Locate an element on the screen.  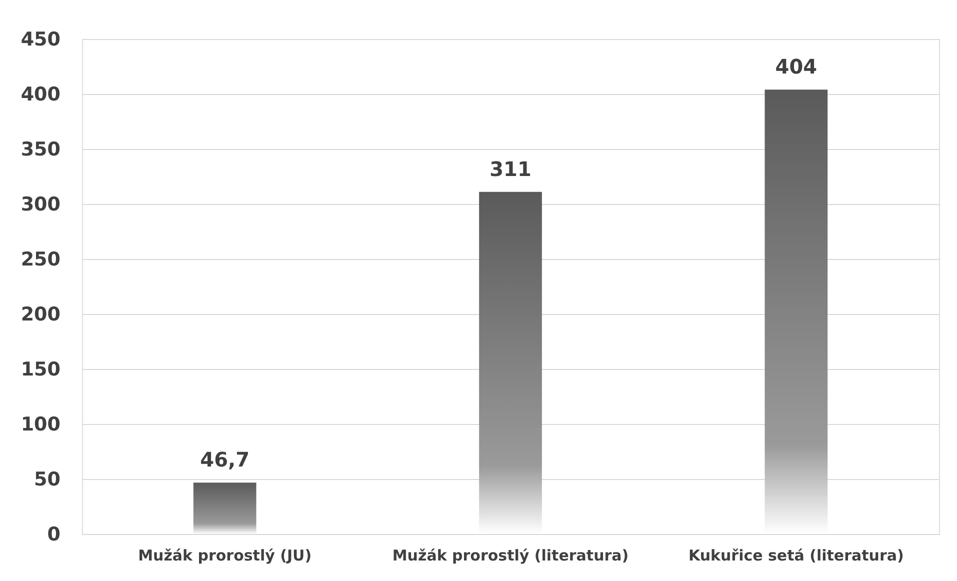
x-tick-label: Mužák prorostlý (JU) is located at coordinates (225, 555).